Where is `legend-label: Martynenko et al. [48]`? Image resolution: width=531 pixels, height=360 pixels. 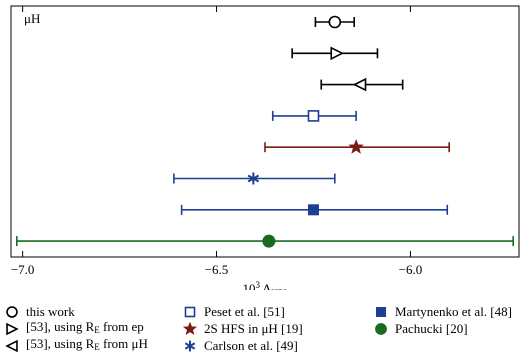
legend-label: Martynenko et al. [48] is located at coordinates (453, 311).